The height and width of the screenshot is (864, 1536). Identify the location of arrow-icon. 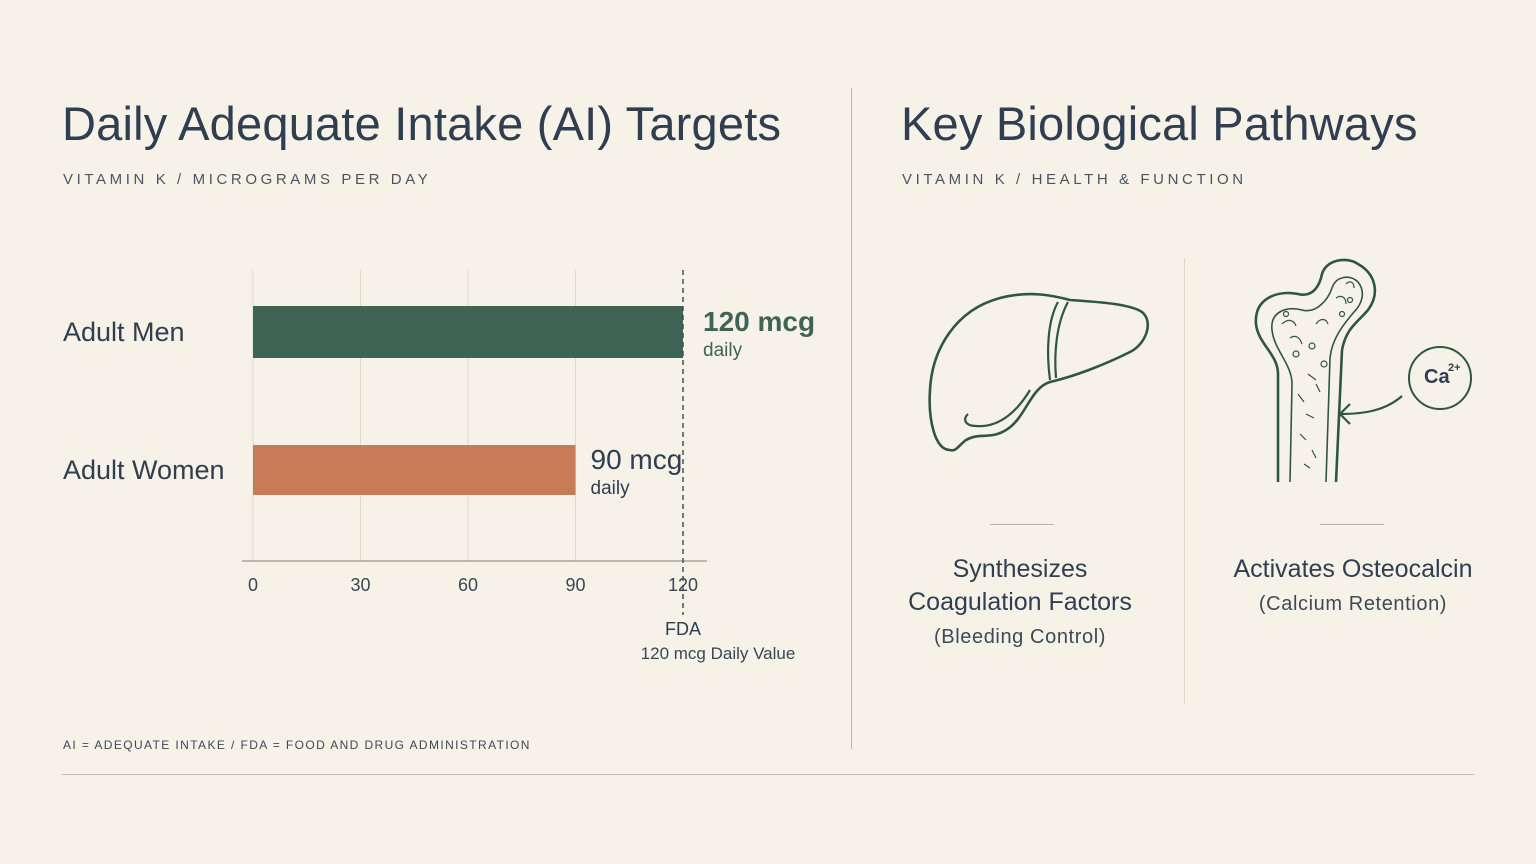
(1370, 410).